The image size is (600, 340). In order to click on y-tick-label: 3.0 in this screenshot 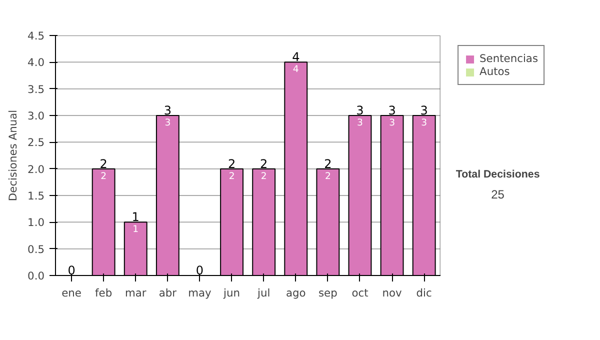, I will do `click(36, 116)`.